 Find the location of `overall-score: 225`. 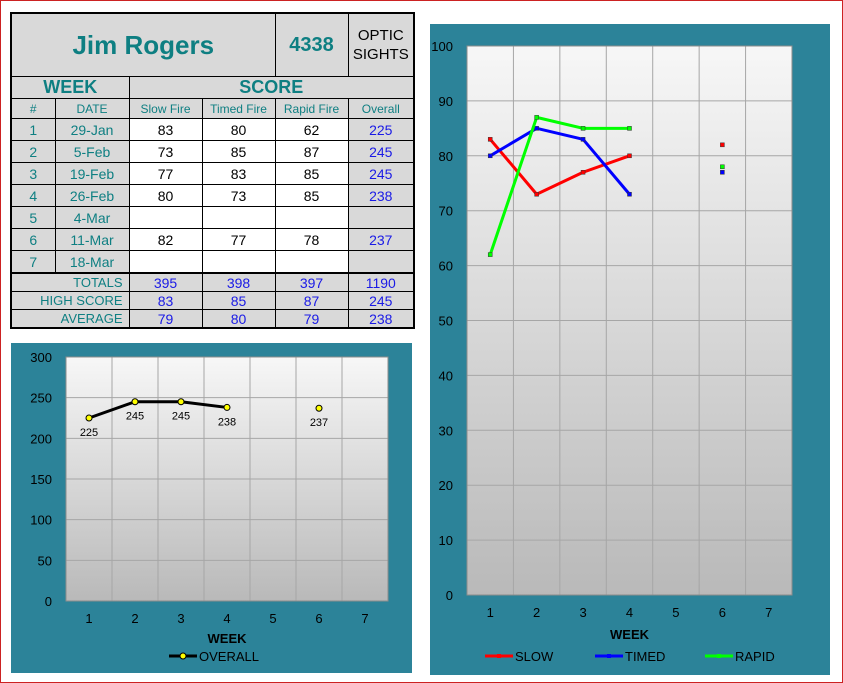

overall-score: 225 is located at coordinates (381, 129).